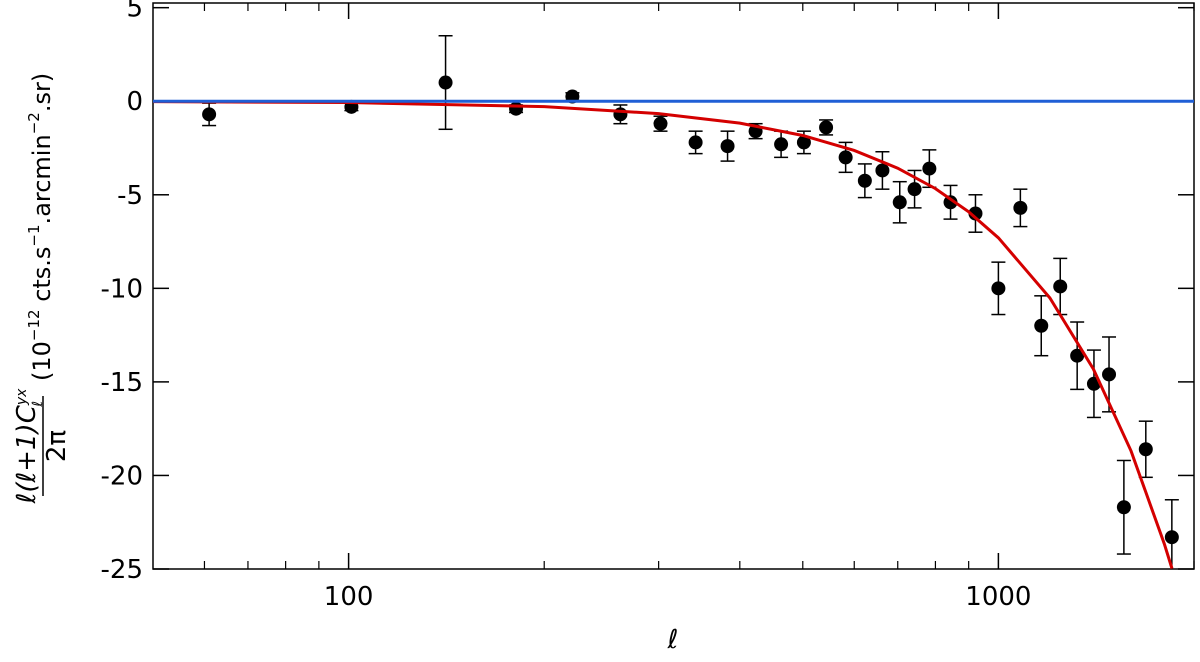  I want to click on y-label-units: (10−12 cts.s−1.arcmin−2.sr), so click(40, 227).